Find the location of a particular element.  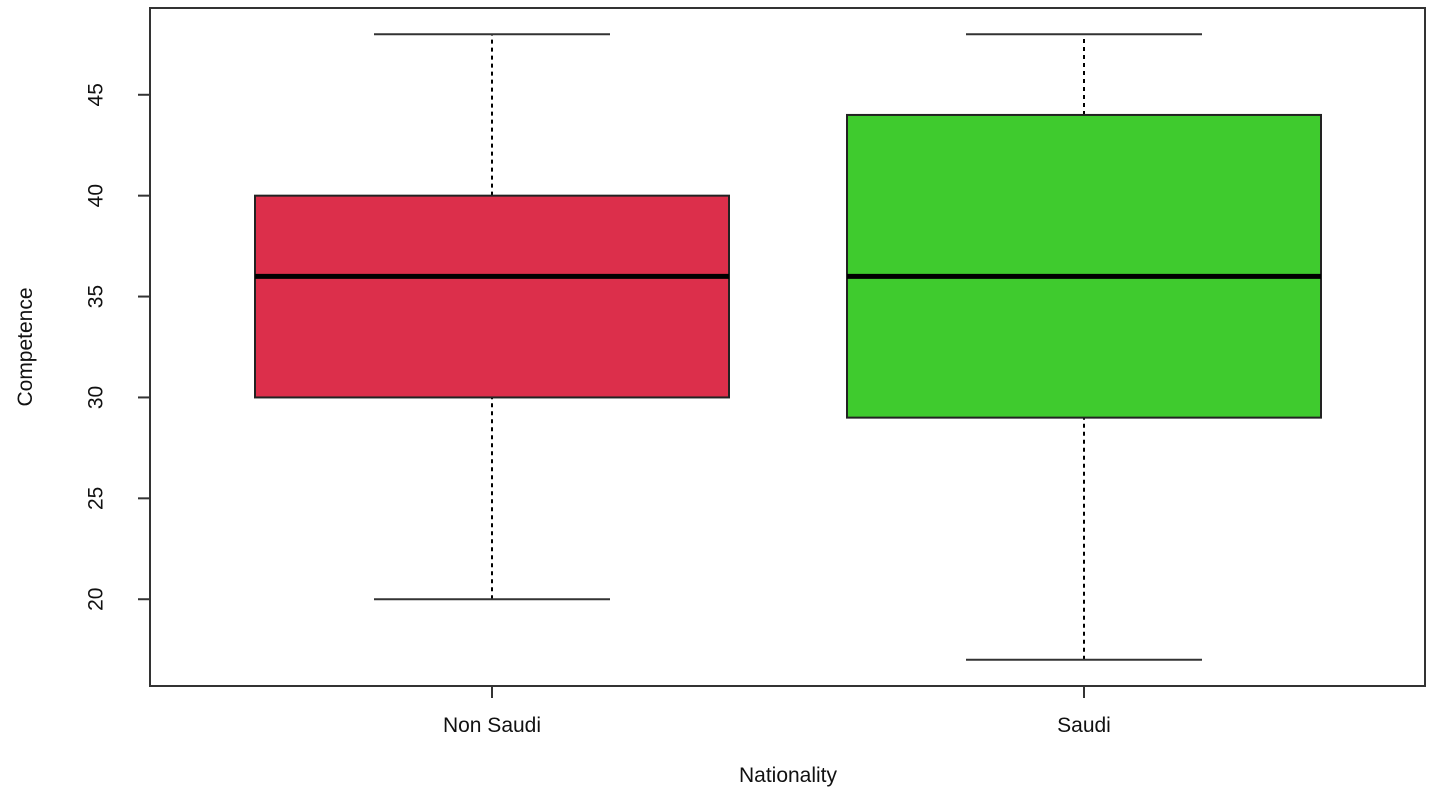

y-tick-label-45: 45 is located at coordinates (96, 94).